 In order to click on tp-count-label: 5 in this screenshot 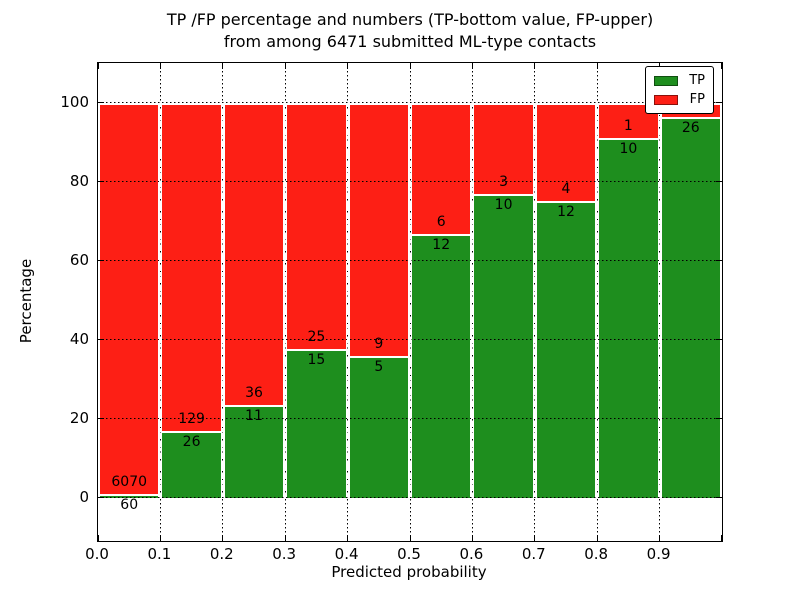, I will do `click(379, 367)`.